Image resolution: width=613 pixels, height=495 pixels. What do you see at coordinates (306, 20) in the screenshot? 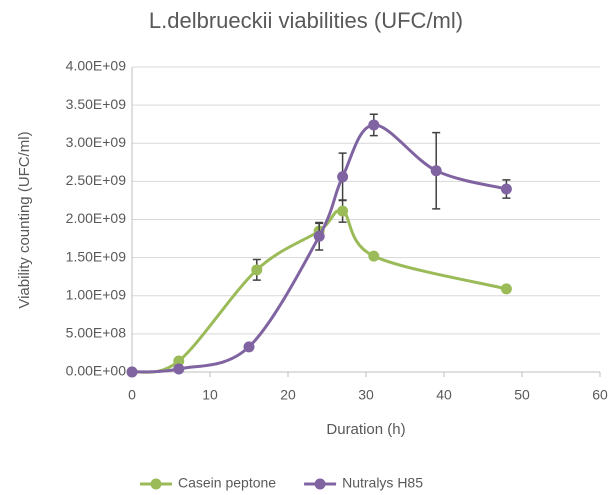
I see `chart-title: L.delbrueckii viabilities (UFC/ml)` at bounding box center [306, 20].